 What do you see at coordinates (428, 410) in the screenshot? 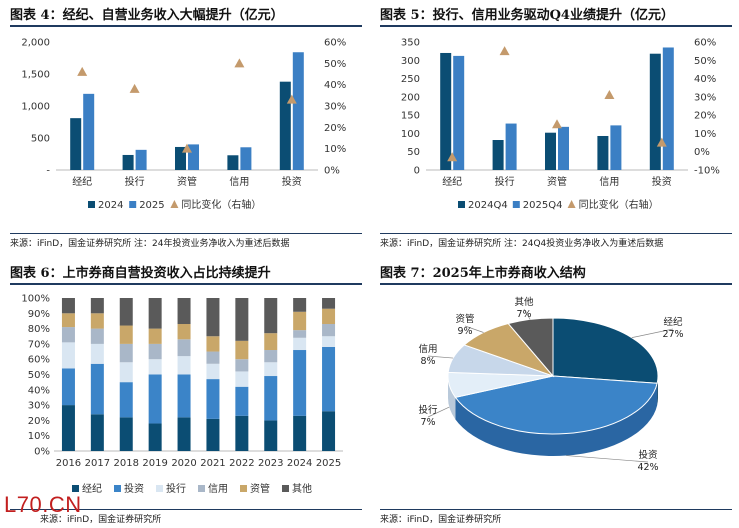
I see `chart-7-slice-name: 投行` at bounding box center [428, 410].